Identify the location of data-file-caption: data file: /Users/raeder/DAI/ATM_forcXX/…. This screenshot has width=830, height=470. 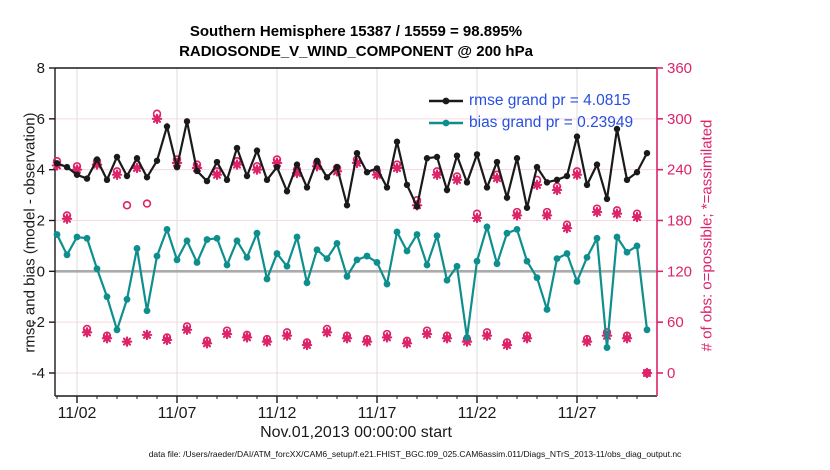
(415, 454).